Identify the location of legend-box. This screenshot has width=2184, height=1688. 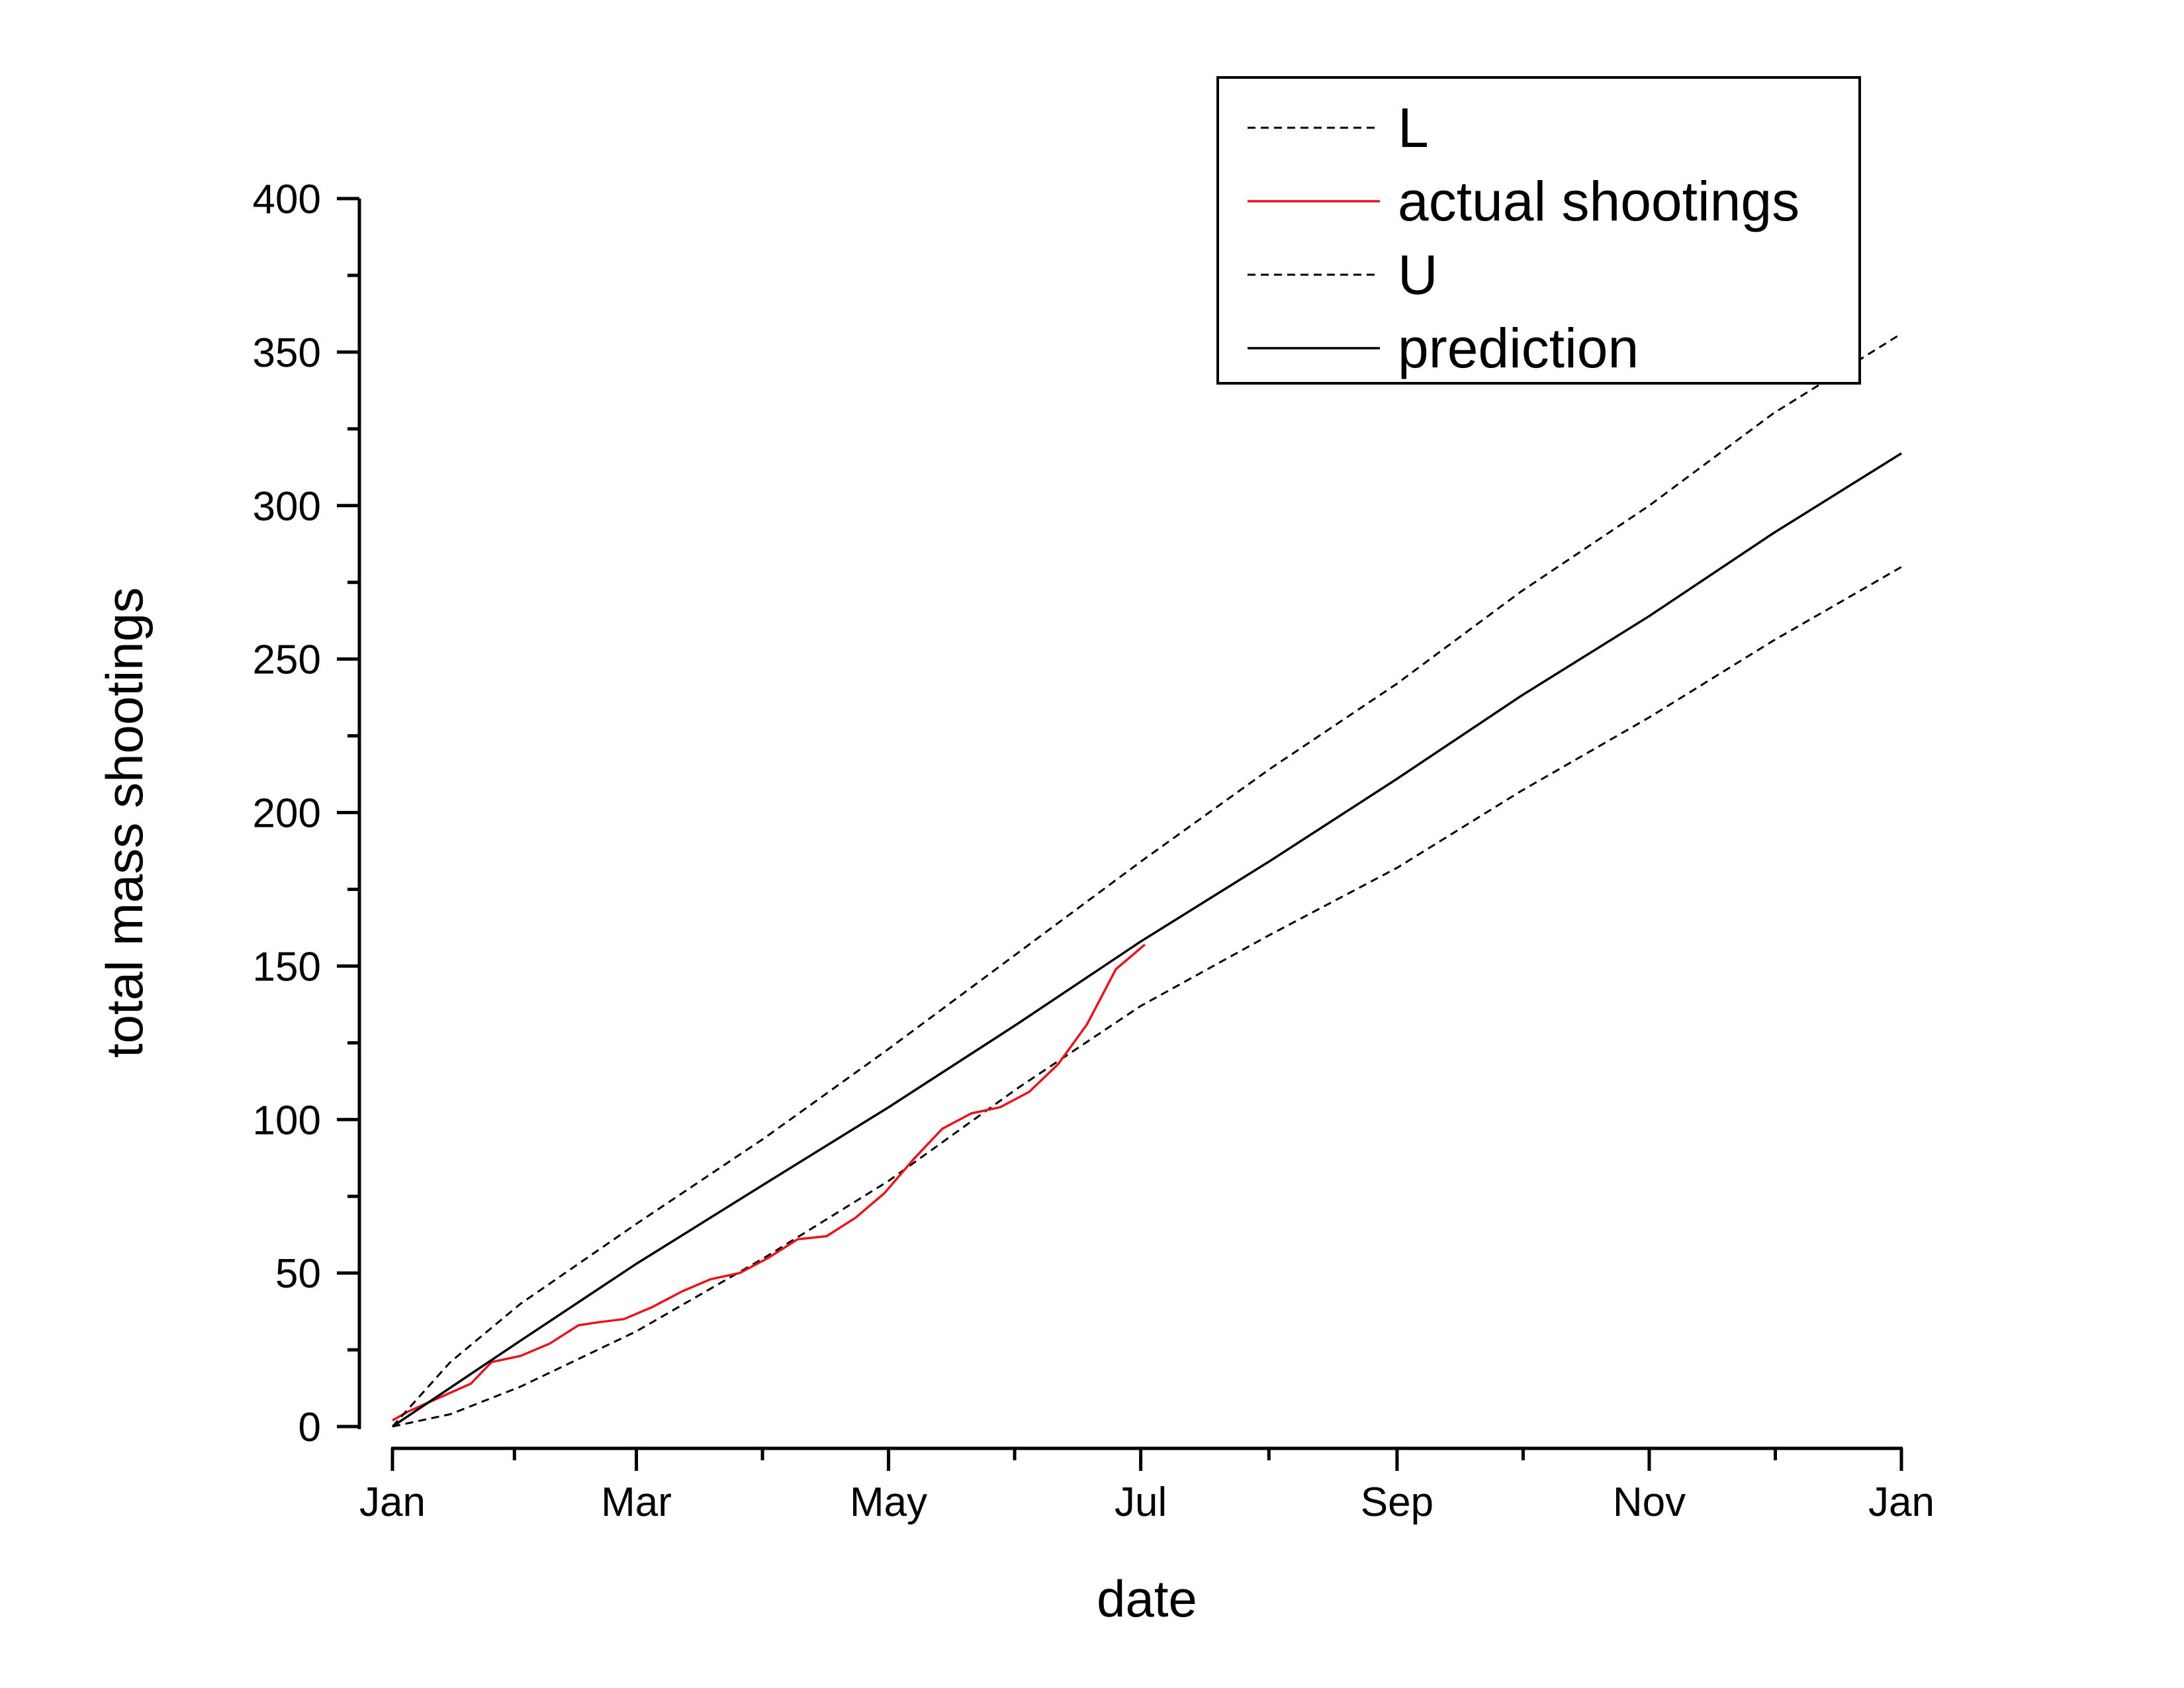
(1538, 230).